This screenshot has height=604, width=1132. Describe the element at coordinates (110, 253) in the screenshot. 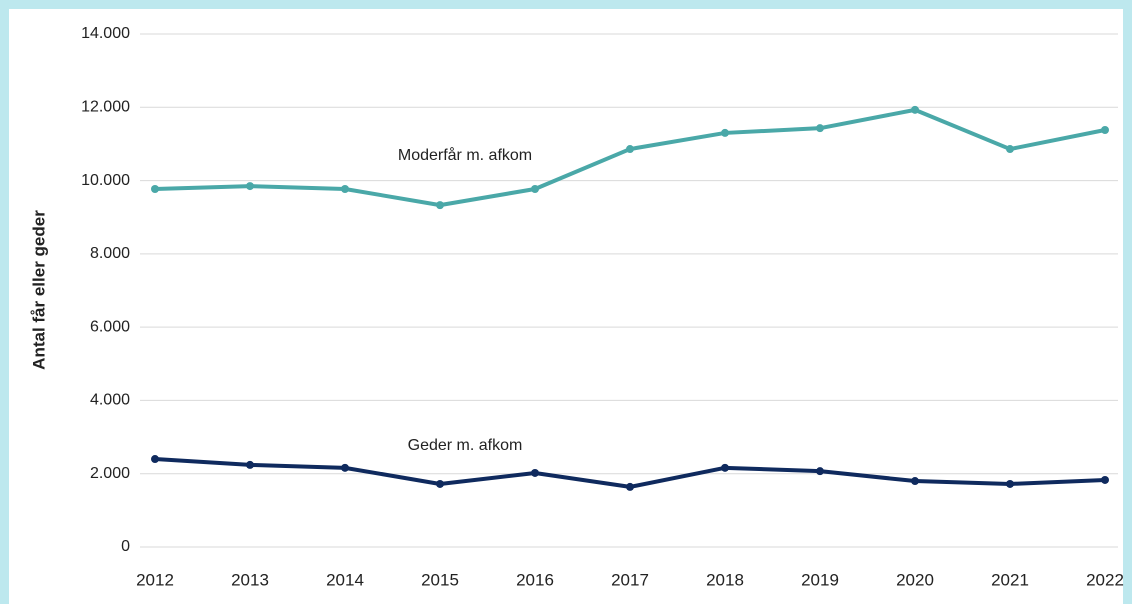

I see `y-tick-label: 8.000` at that location.